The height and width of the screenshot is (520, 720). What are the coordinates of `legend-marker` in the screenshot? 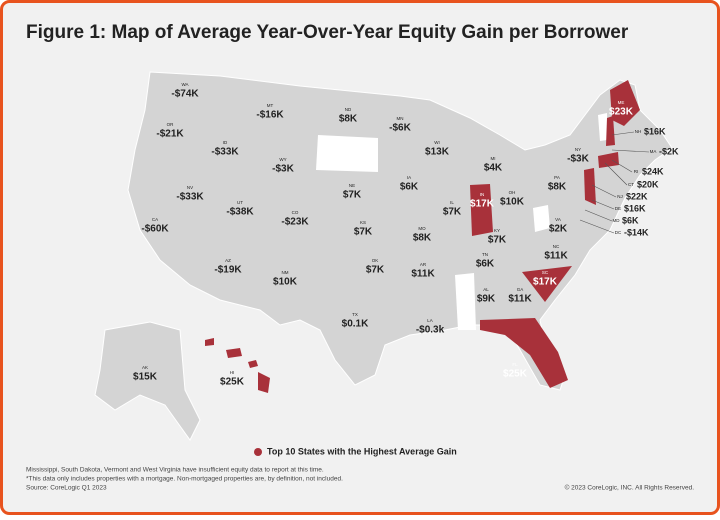 It's located at (258, 452).